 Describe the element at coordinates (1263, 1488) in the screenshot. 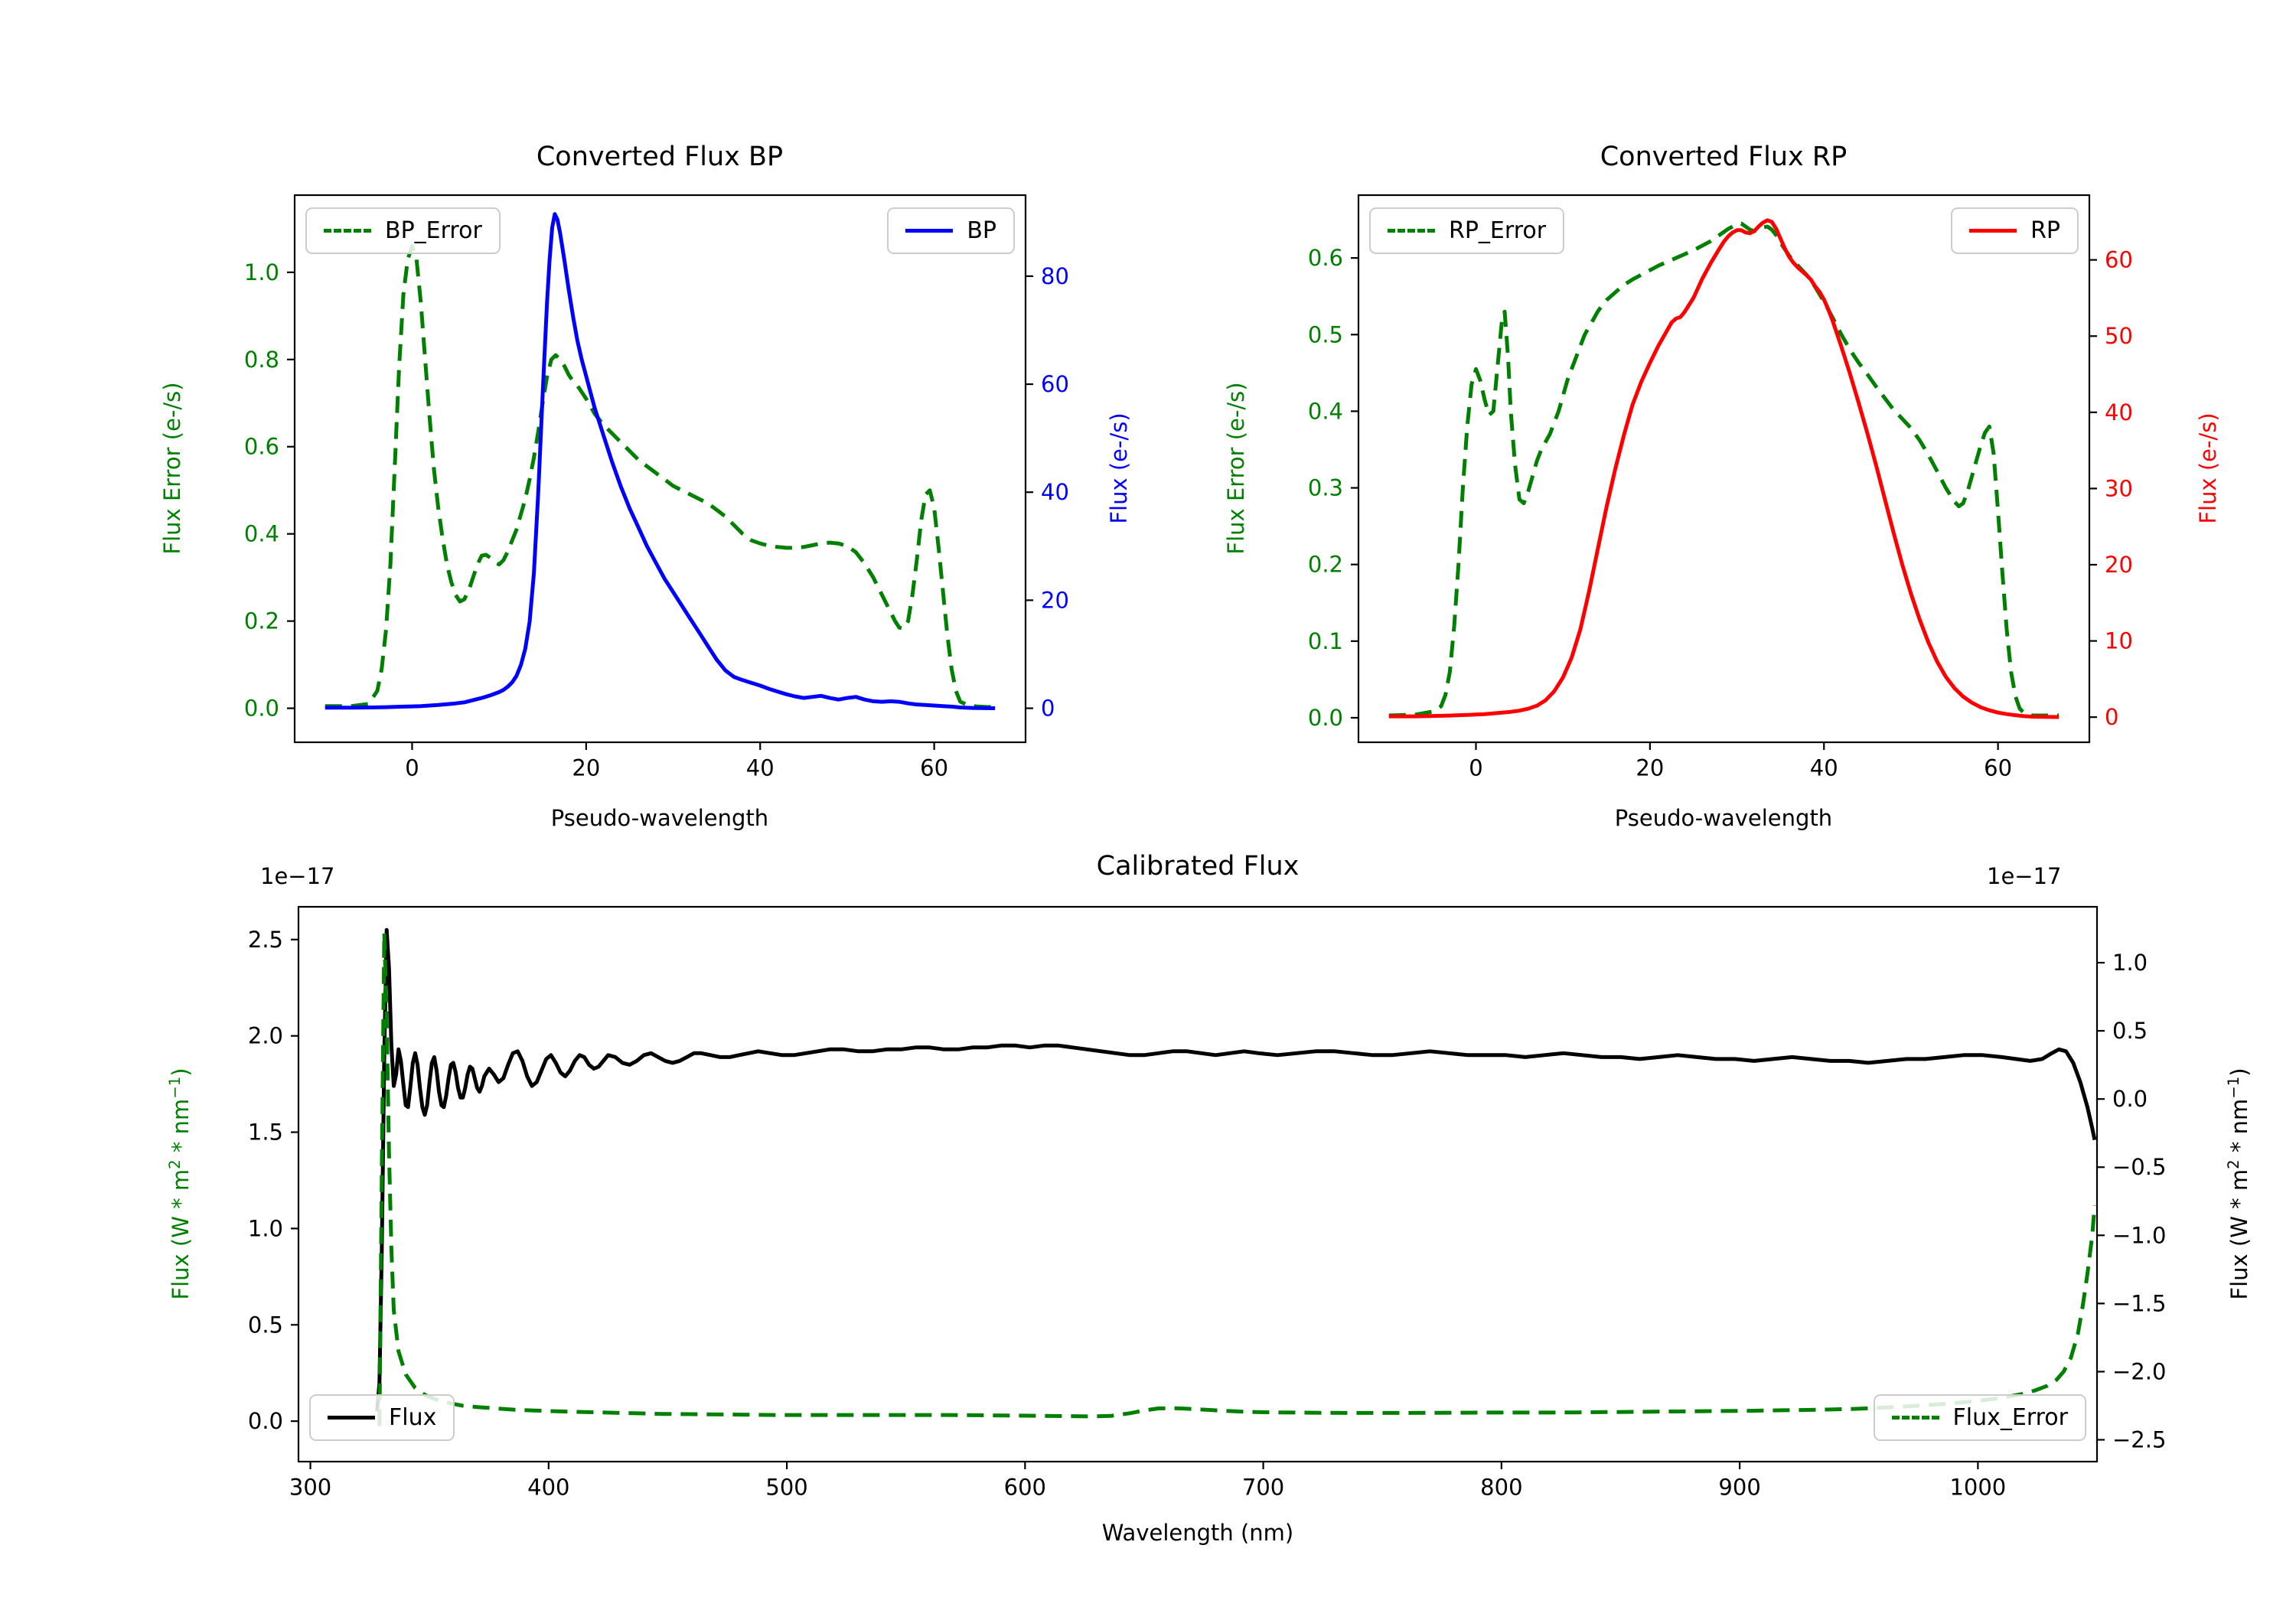

I see `cal-x-tick-label: 700` at that location.